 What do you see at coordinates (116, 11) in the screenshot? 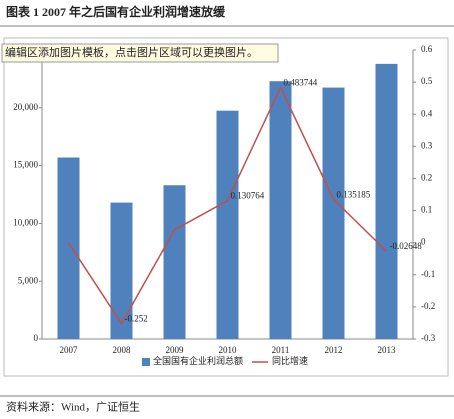
I see `title: 图表 1 2007 年之后国有企业利润增速放缓` at bounding box center [116, 11].